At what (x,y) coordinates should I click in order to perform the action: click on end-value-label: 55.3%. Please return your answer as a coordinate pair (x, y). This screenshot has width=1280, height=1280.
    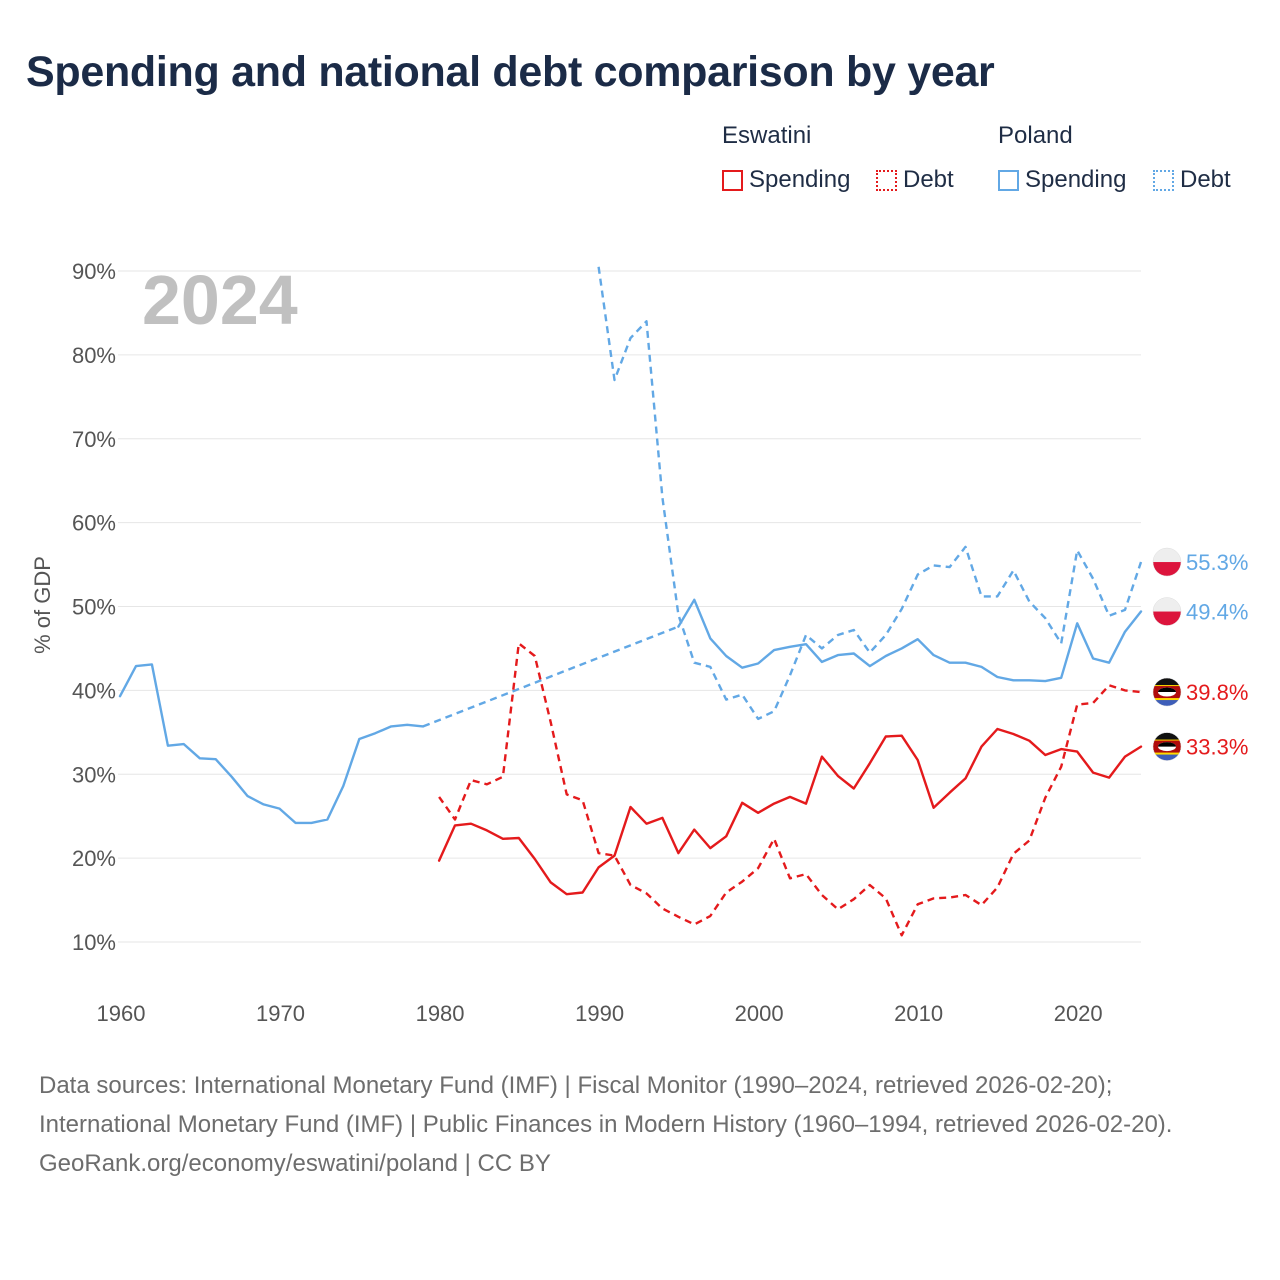
    Looking at the image, I should click on (1217, 562).